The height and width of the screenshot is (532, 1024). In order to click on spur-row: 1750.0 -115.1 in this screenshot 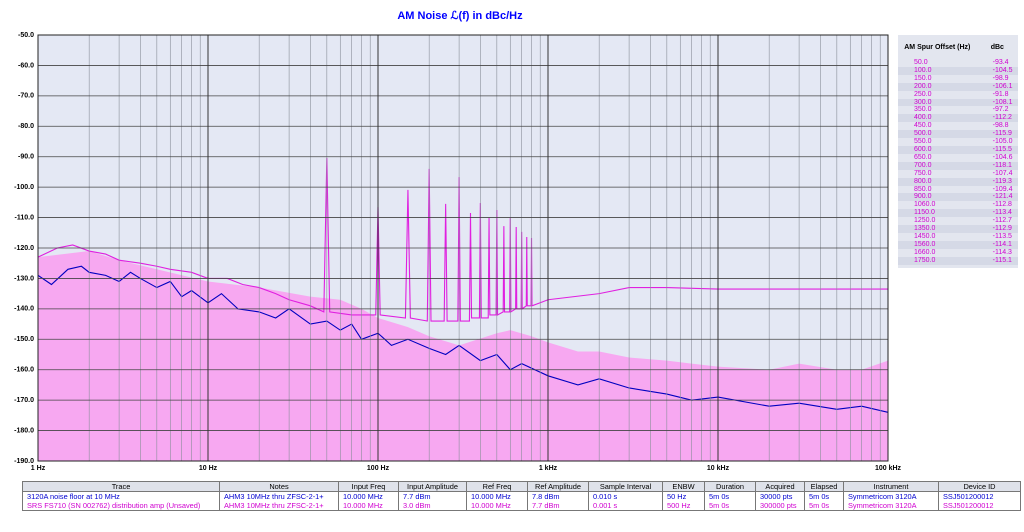, I will do `click(958, 260)`.